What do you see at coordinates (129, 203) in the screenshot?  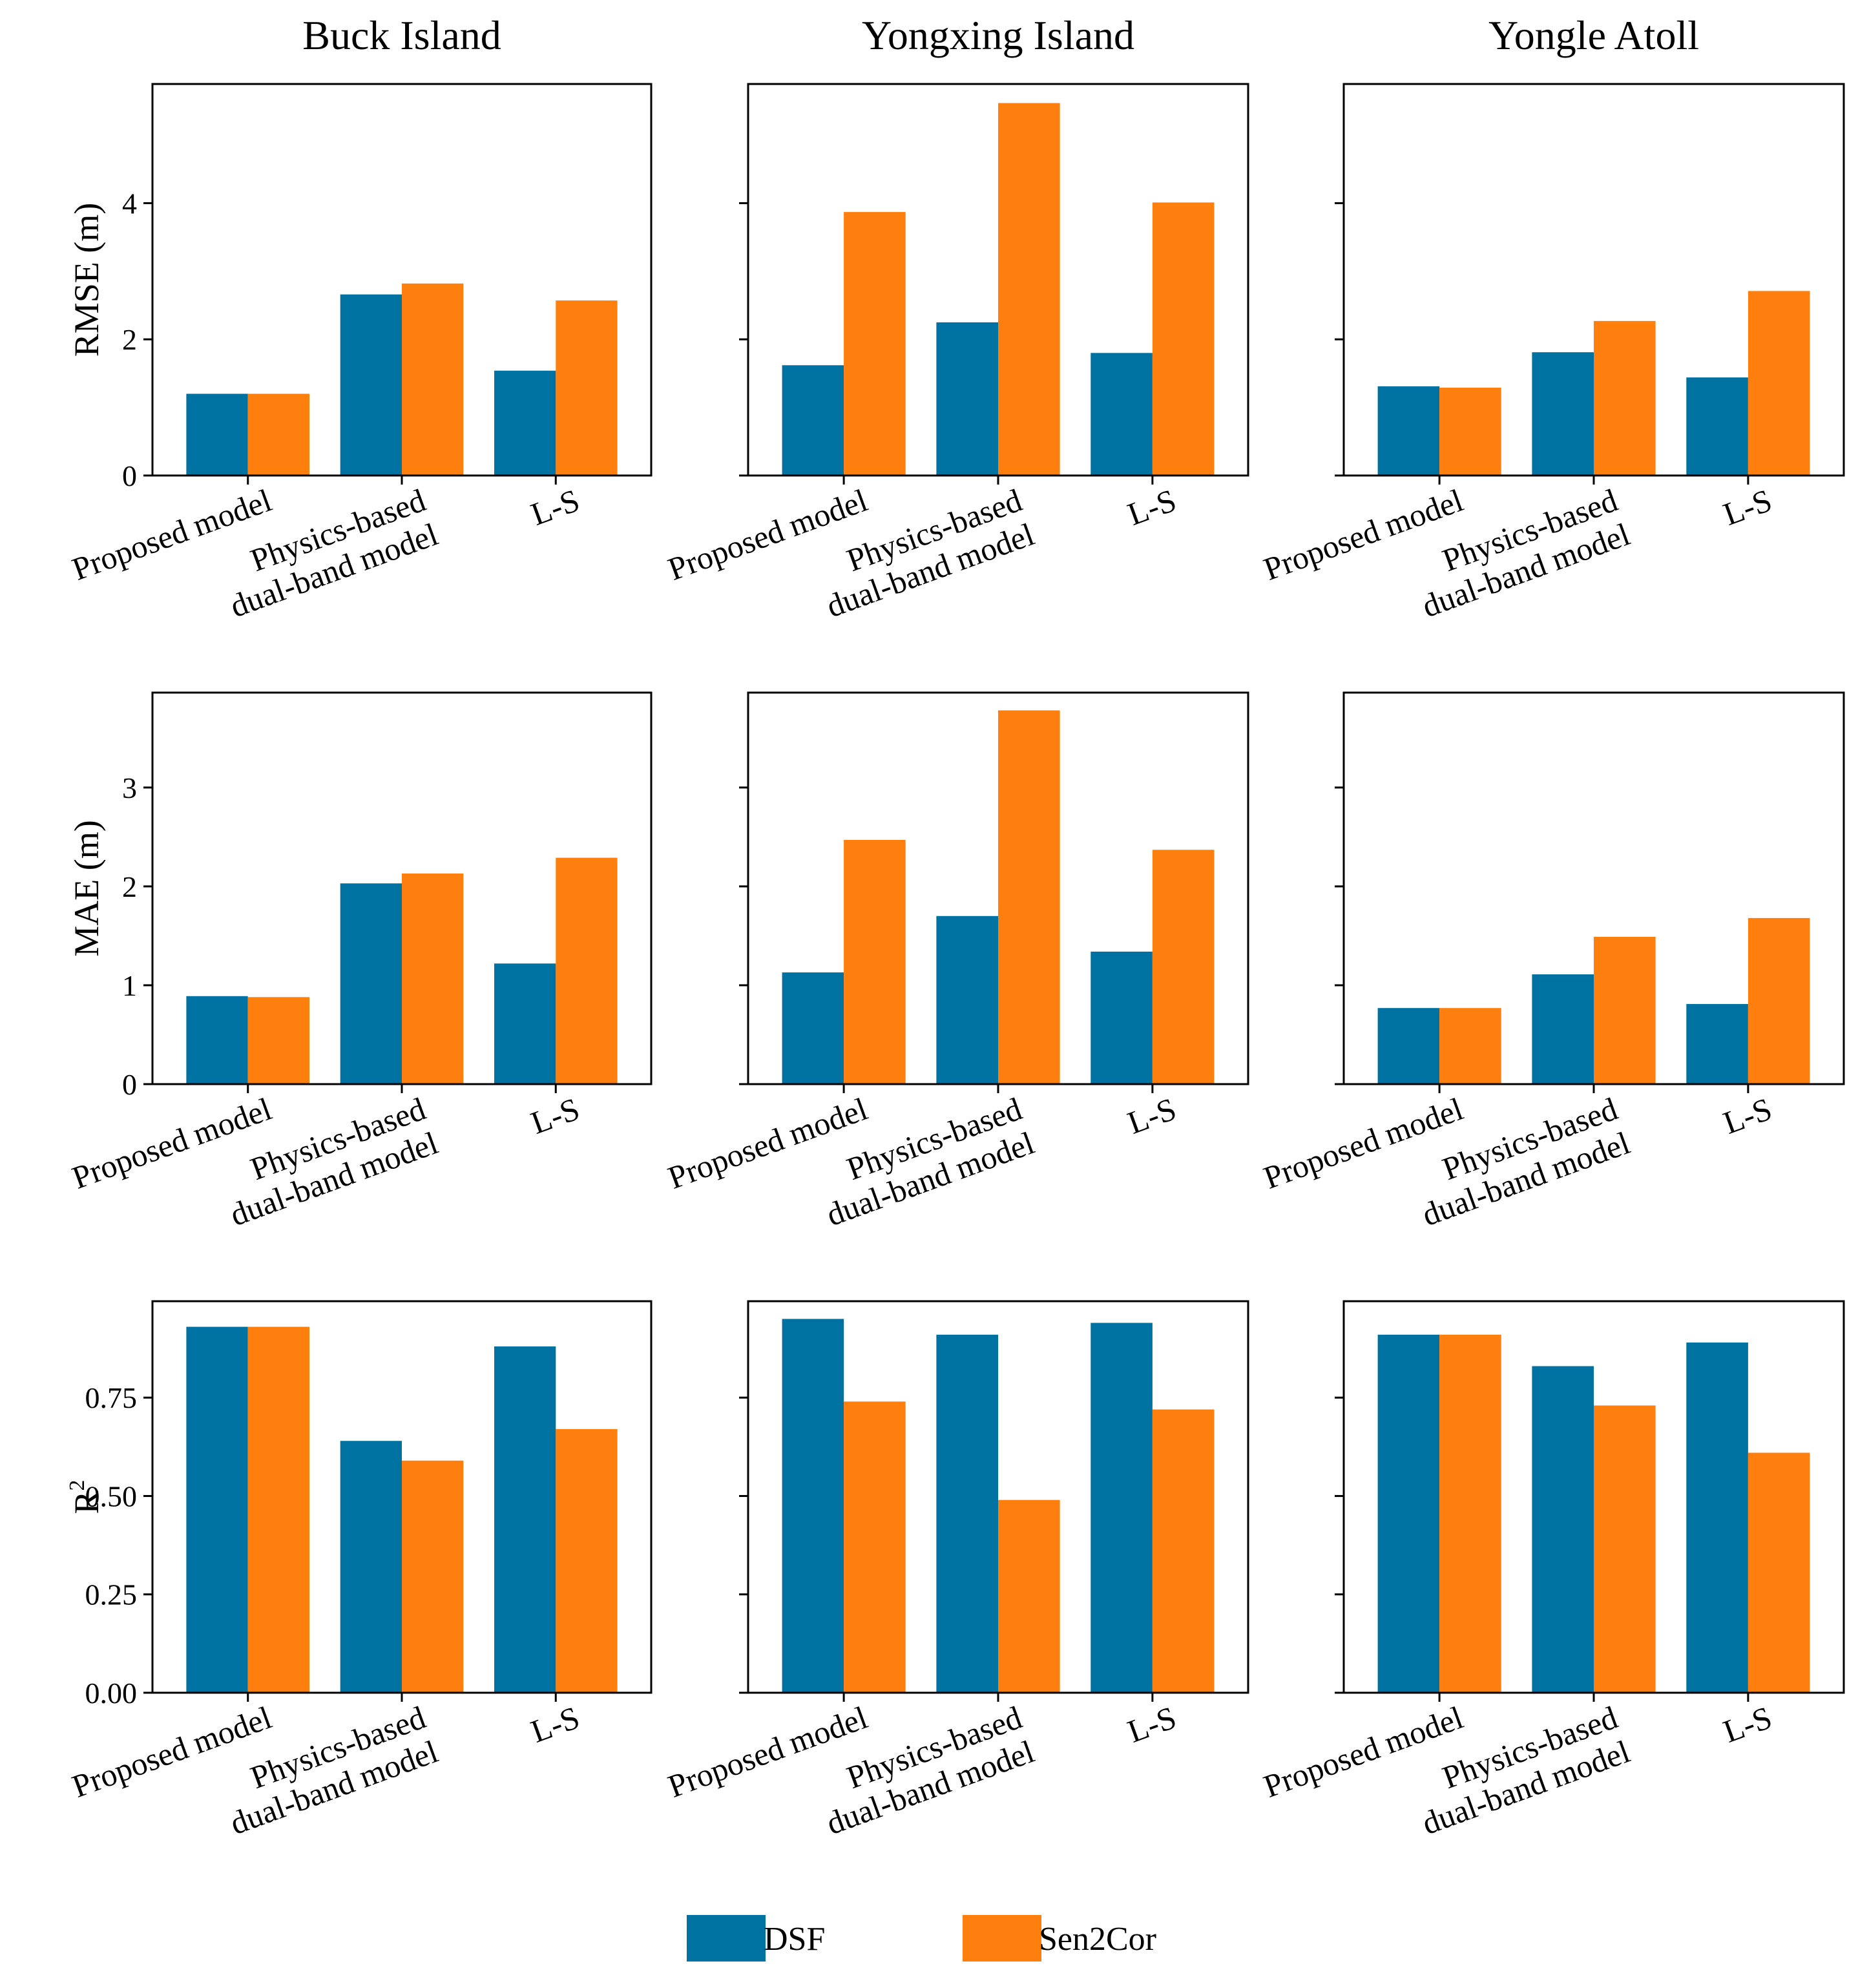 I see `y-tick-label: 4` at bounding box center [129, 203].